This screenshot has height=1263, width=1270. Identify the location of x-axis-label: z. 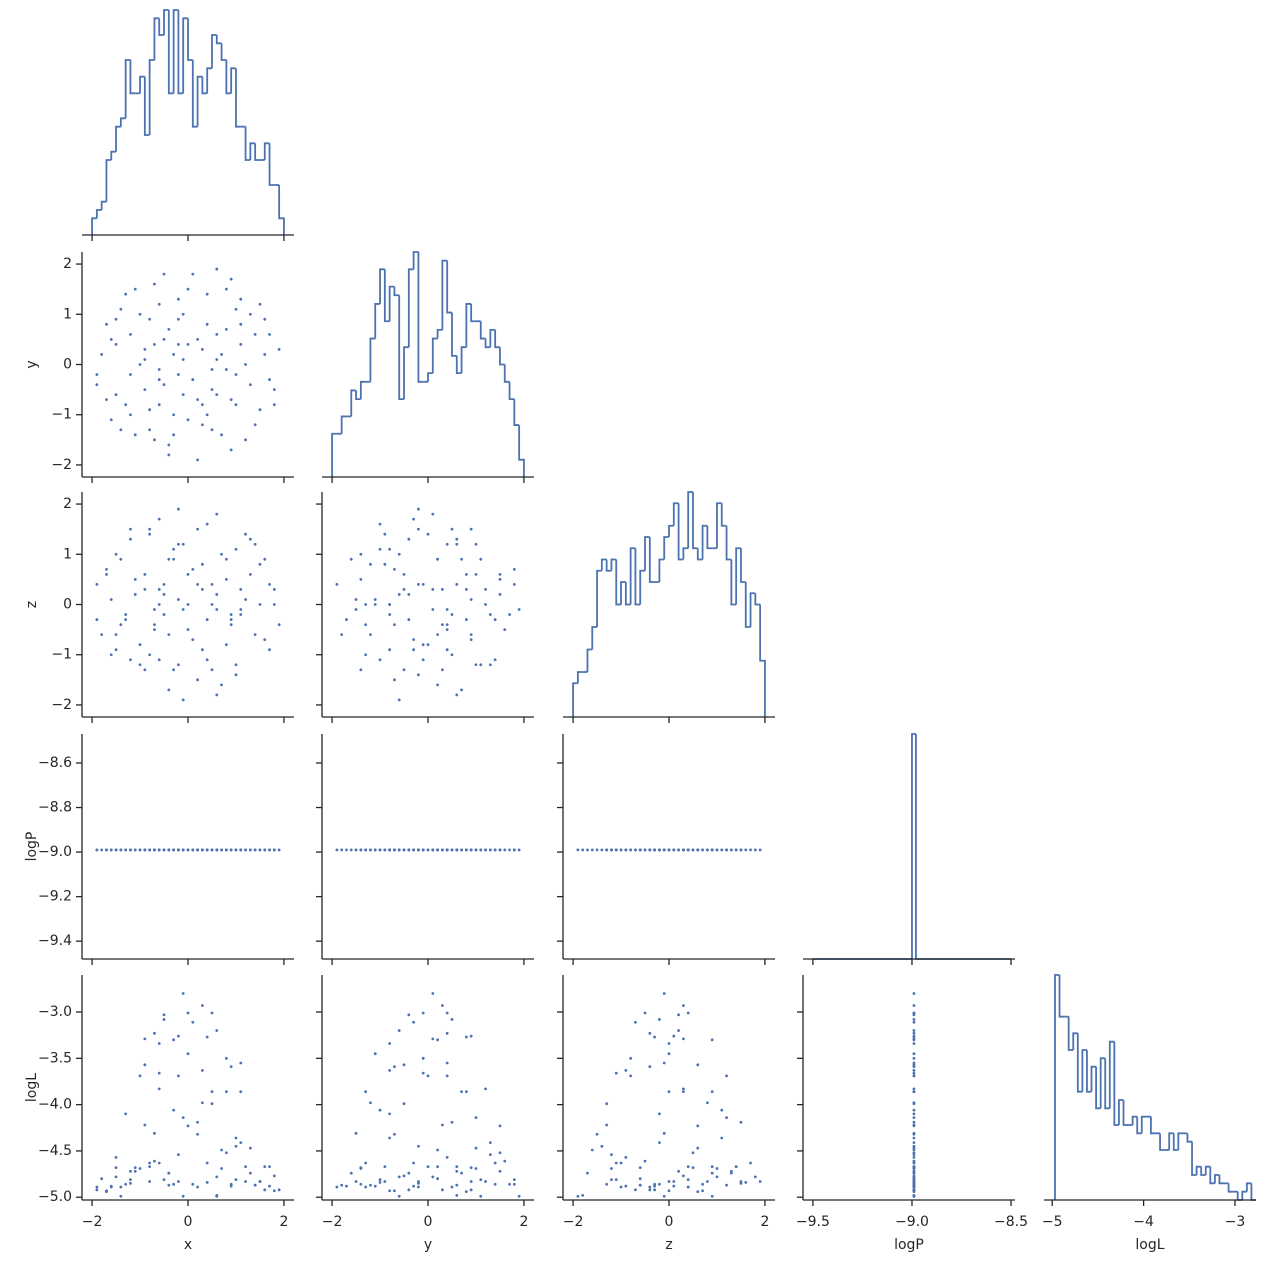
(668, 1245).